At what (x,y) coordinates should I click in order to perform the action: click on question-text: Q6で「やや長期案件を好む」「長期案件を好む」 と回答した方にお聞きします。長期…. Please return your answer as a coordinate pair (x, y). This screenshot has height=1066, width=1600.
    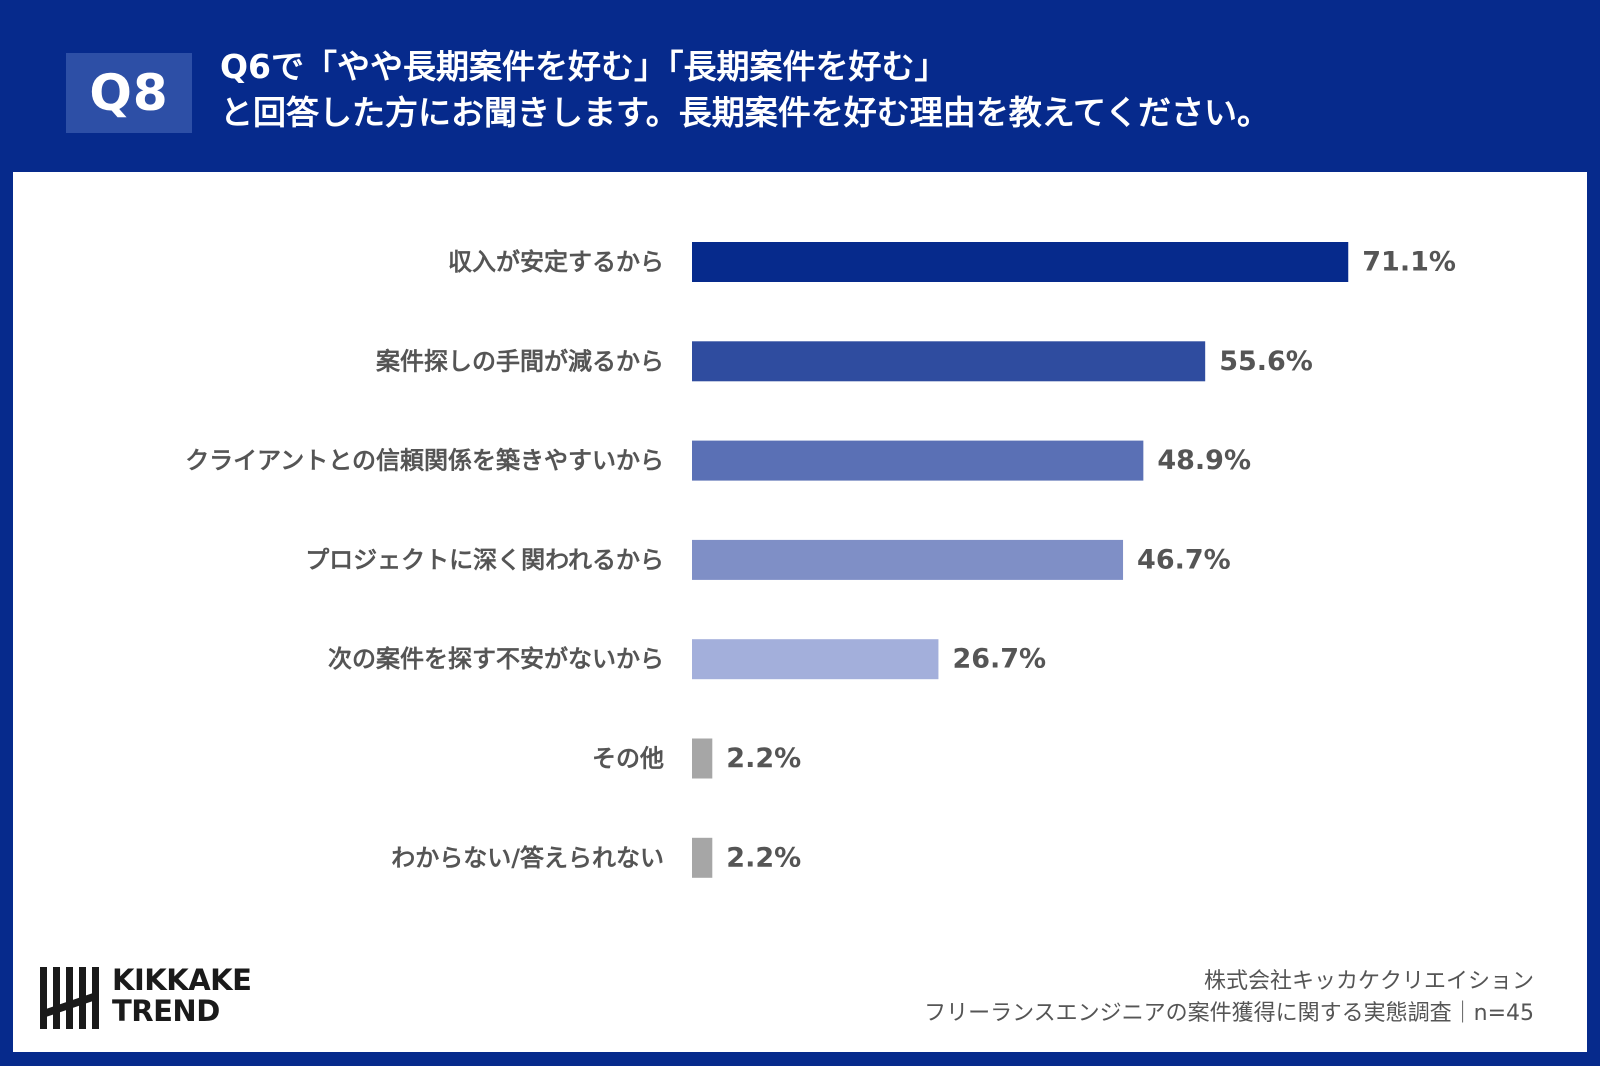
    Looking at the image, I should click on (895, 90).